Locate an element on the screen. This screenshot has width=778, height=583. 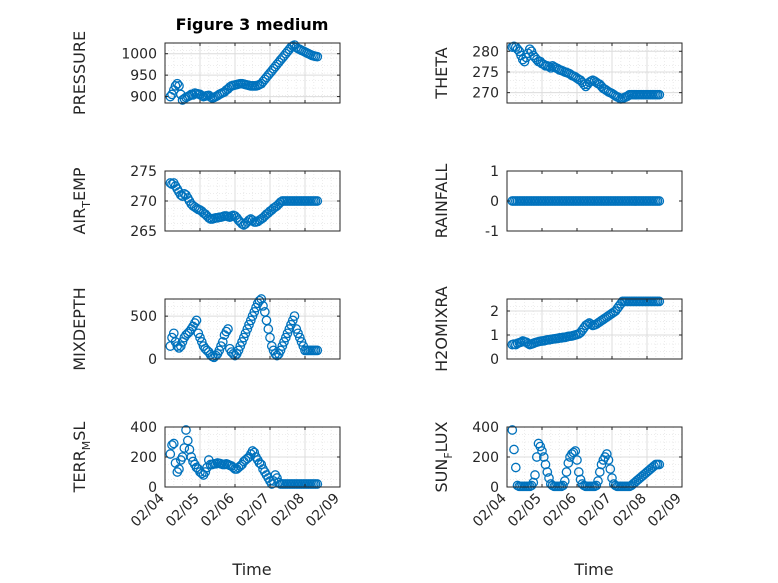
y-tick-label: 500 is located at coordinates (143, 317).